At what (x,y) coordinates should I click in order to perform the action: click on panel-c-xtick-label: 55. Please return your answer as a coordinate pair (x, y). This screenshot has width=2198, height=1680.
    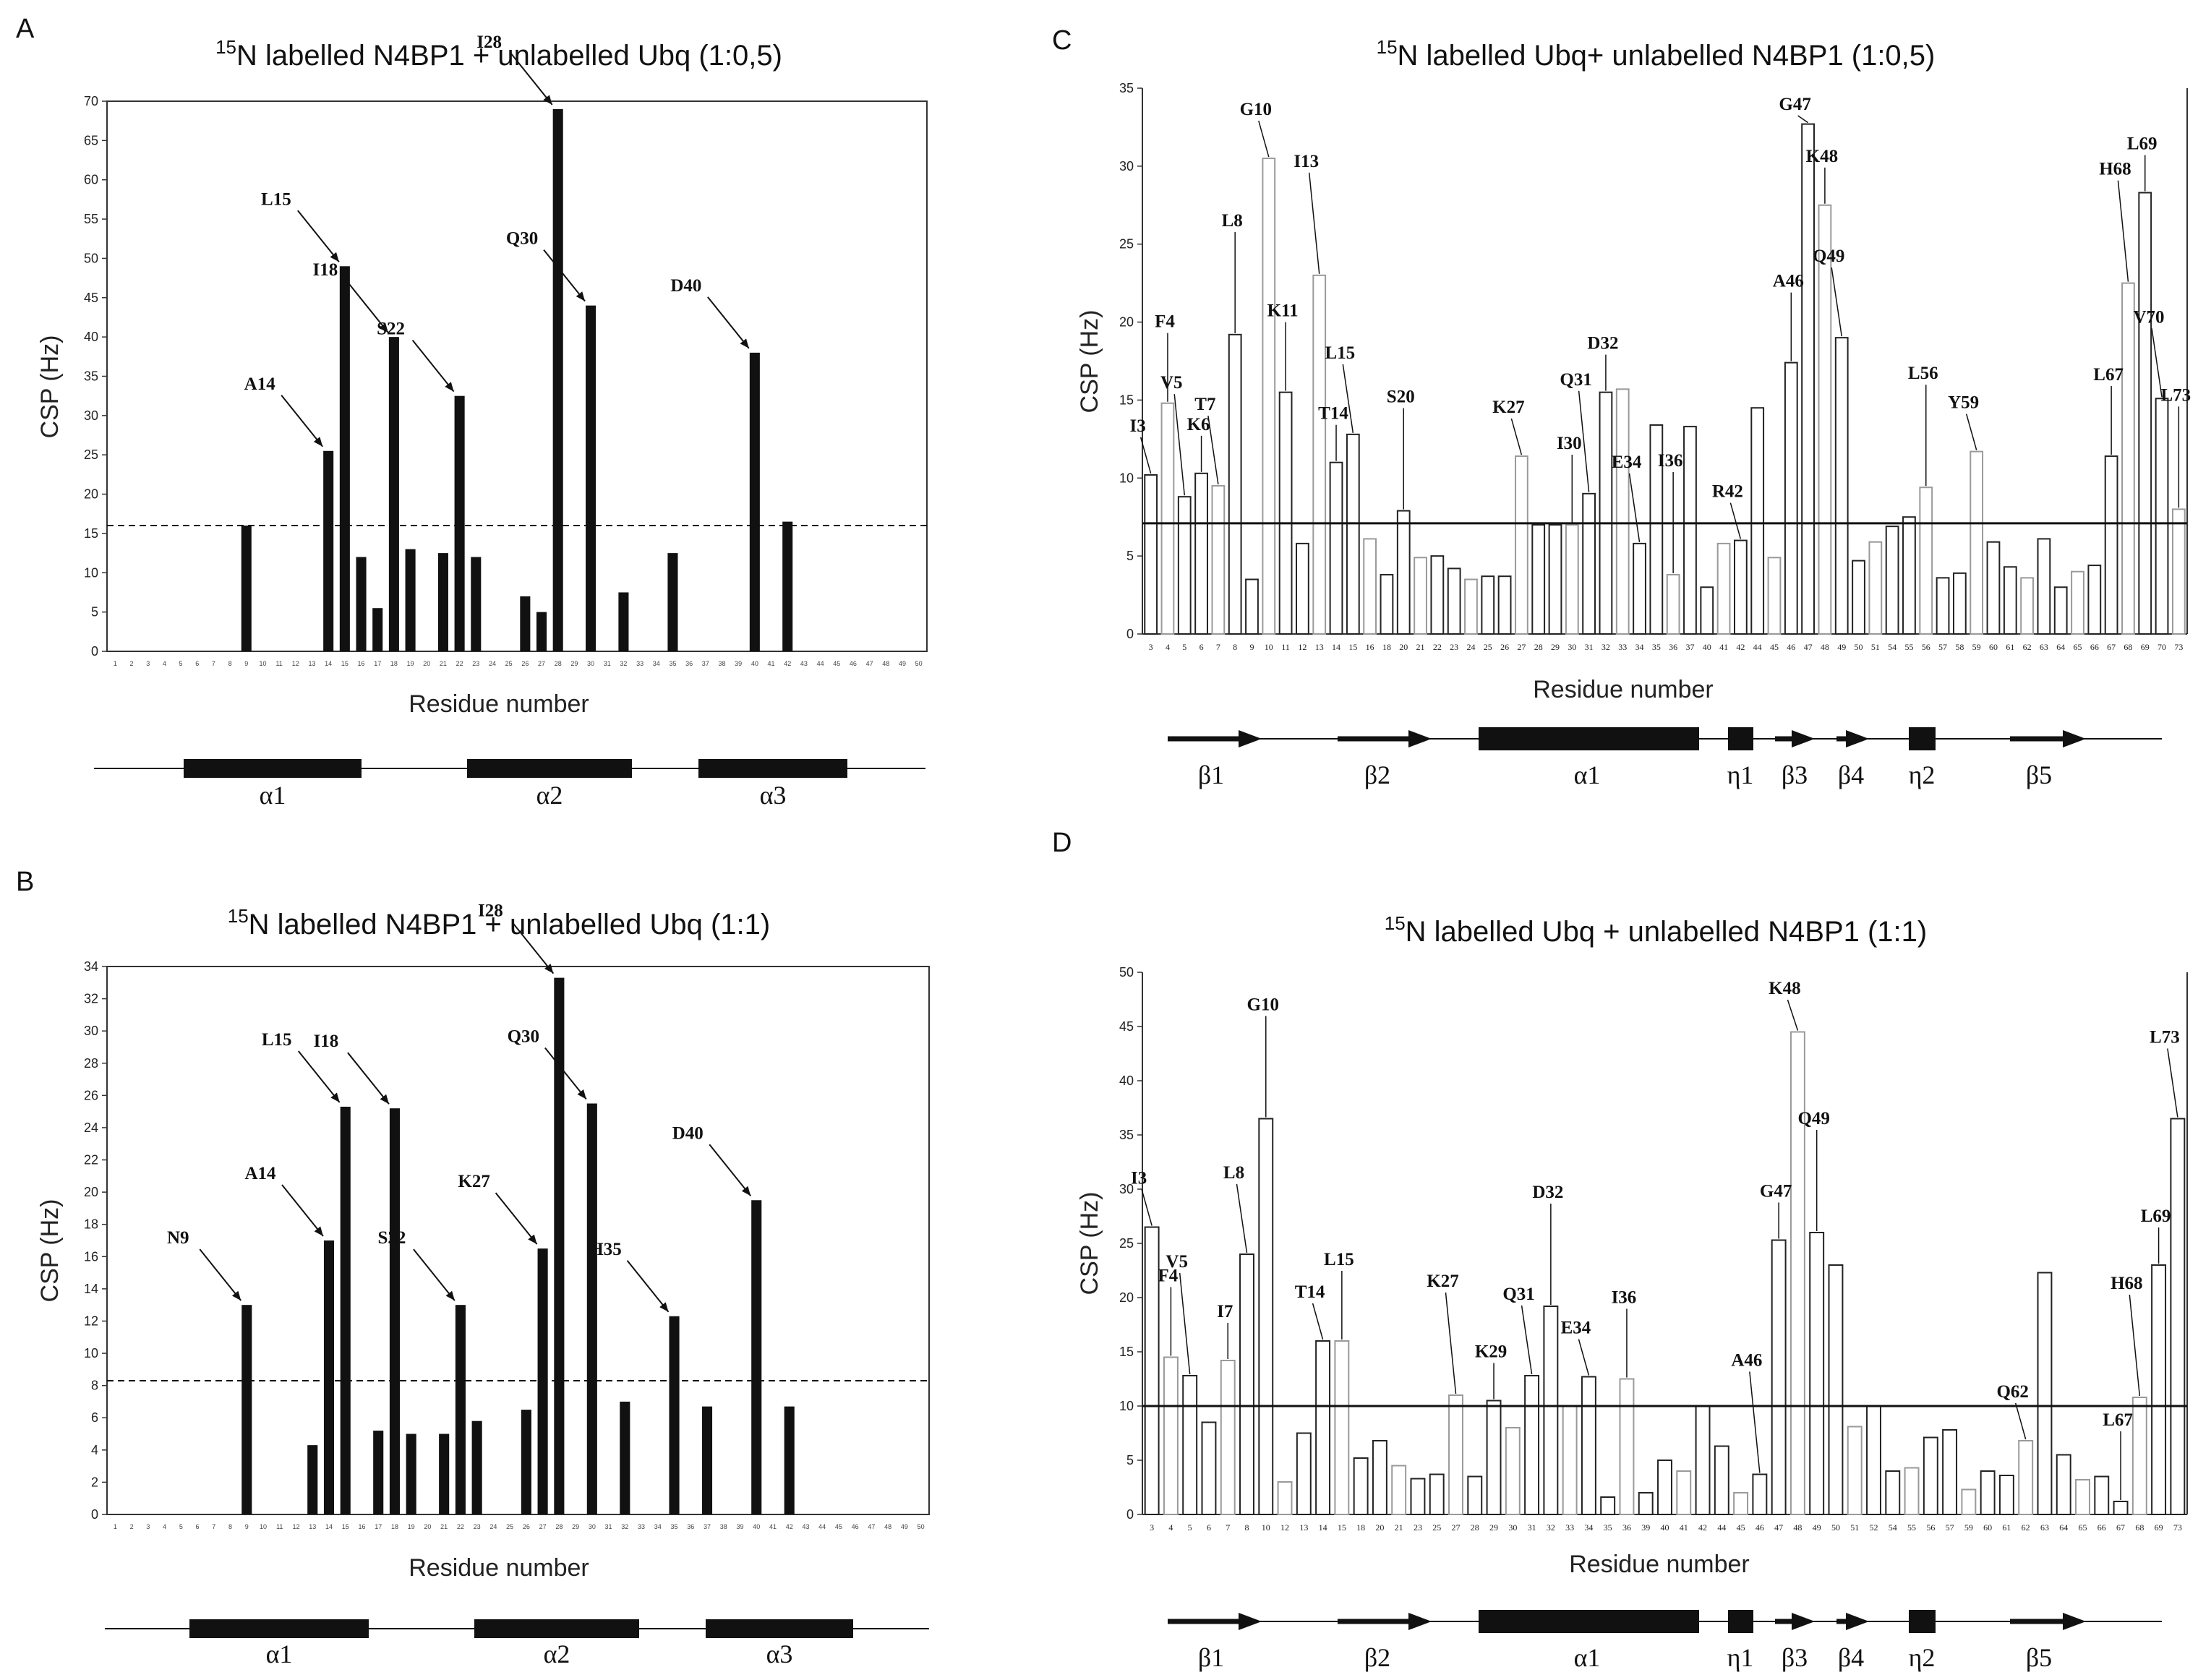
    Looking at the image, I should click on (1909, 647).